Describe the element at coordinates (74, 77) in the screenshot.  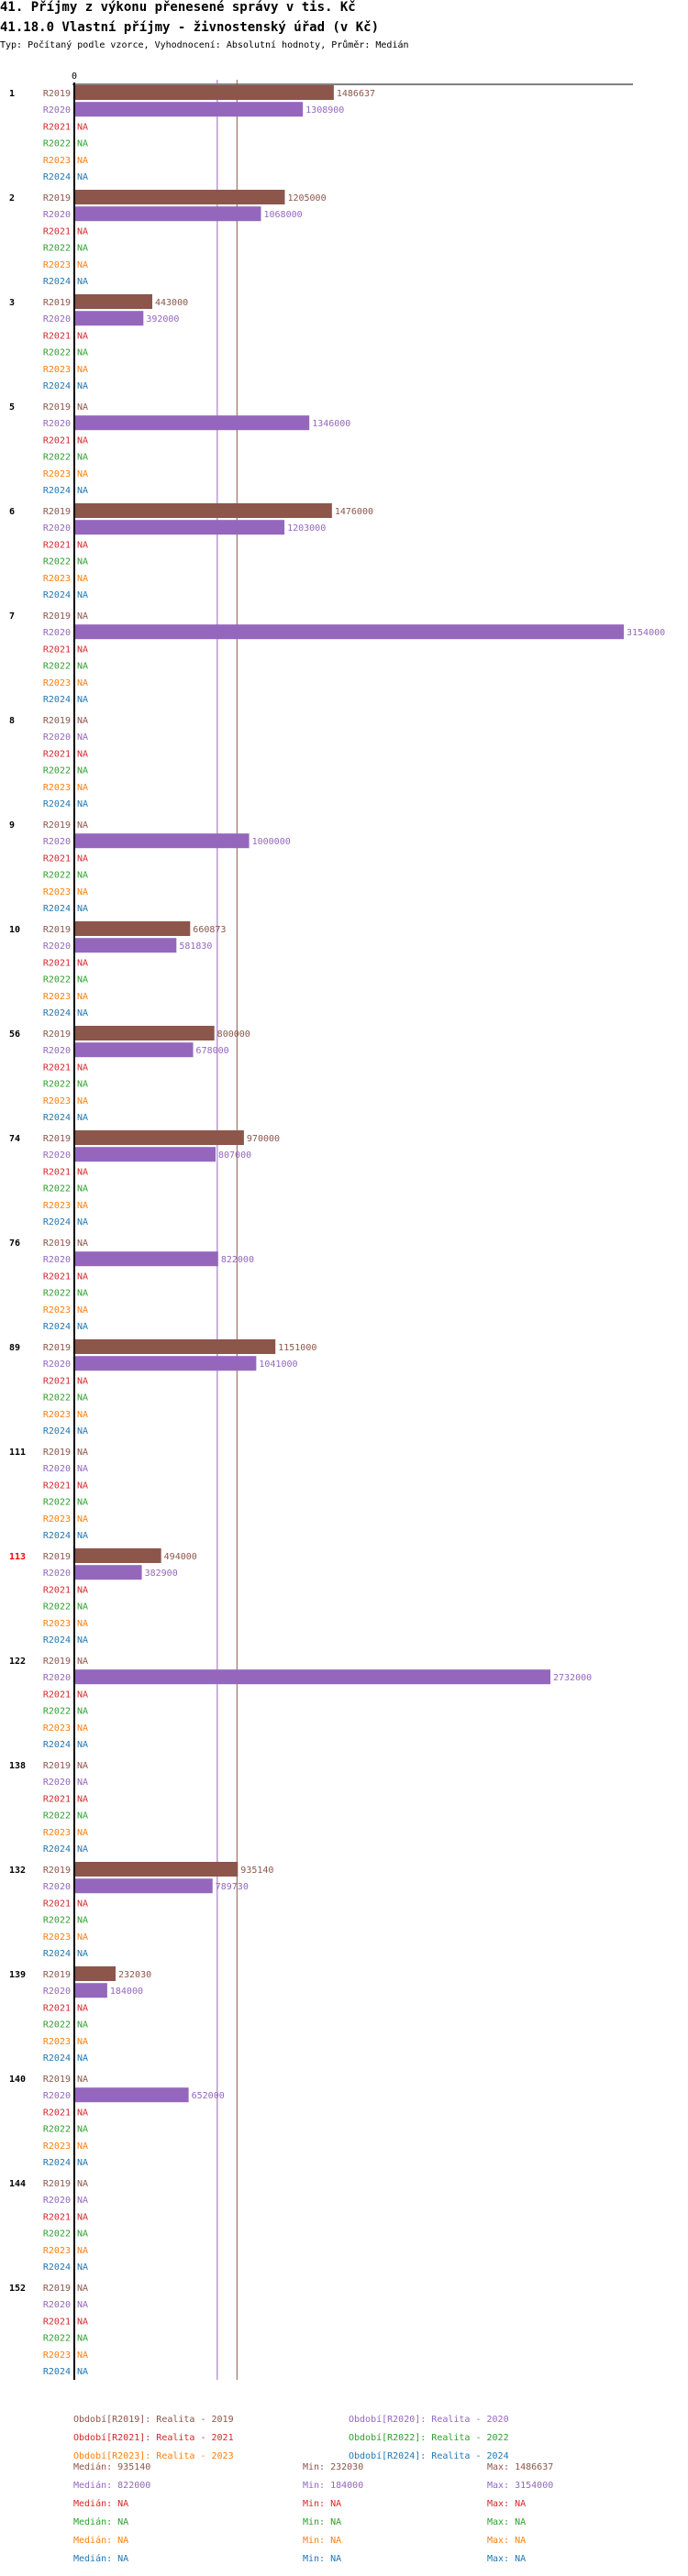
I see `x-tick-label: 0` at that location.